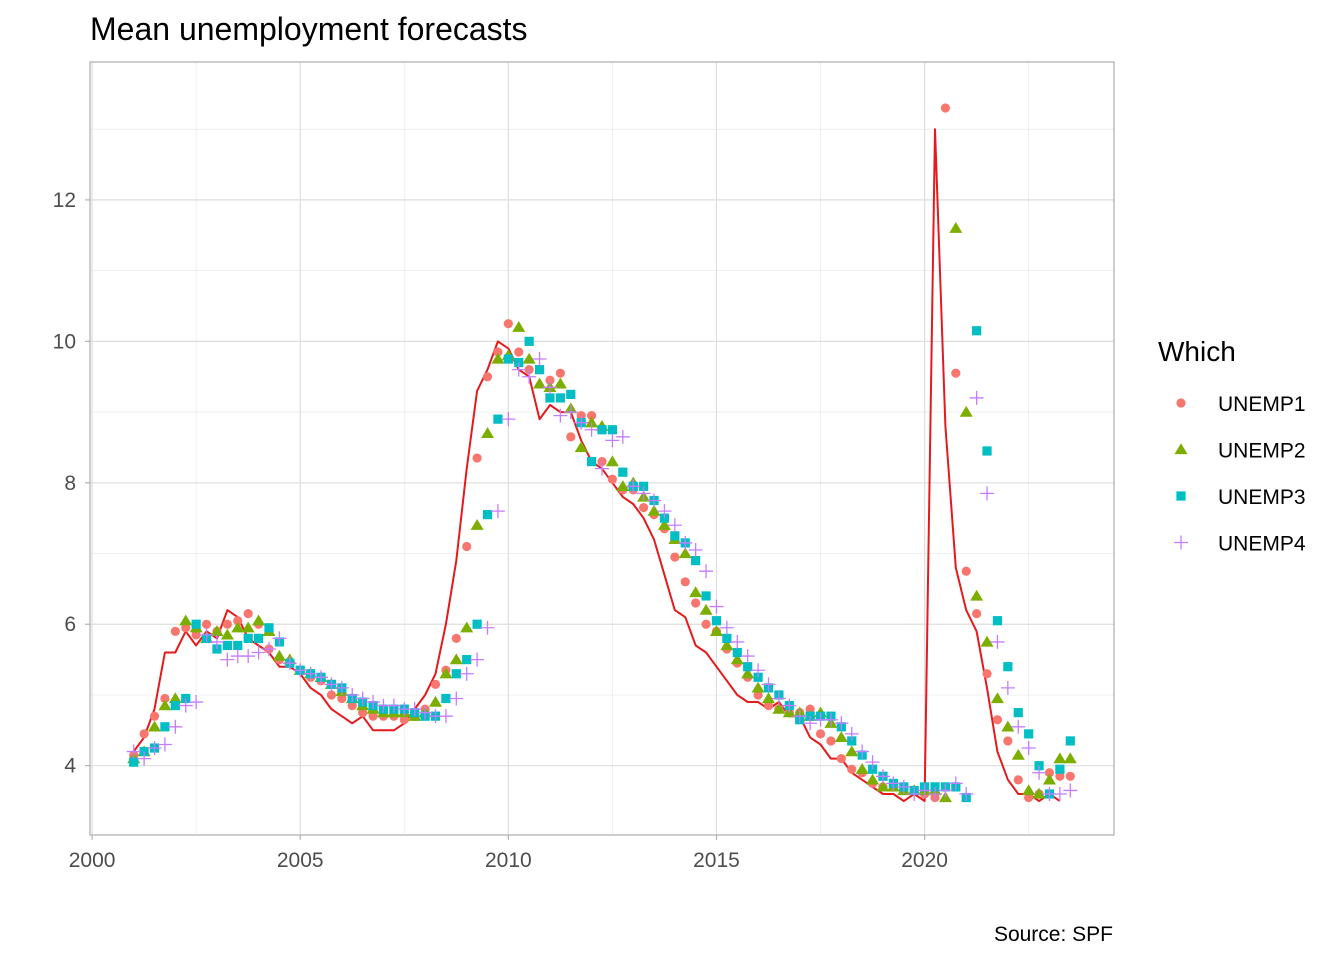  I want to click on y-tick-label: 10, so click(64, 341).